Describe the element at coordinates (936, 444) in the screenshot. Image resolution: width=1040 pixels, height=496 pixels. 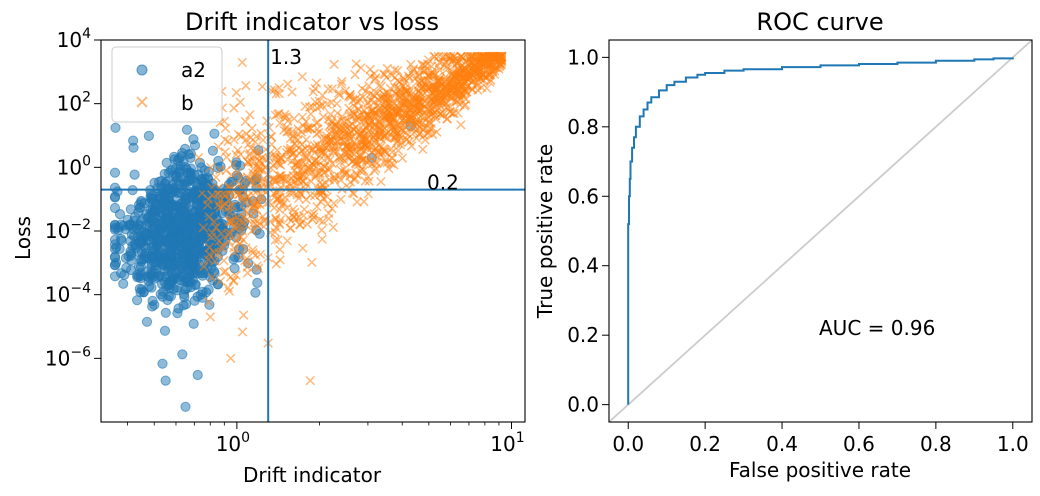
I see `x-tick-label: 0.8` at that location.